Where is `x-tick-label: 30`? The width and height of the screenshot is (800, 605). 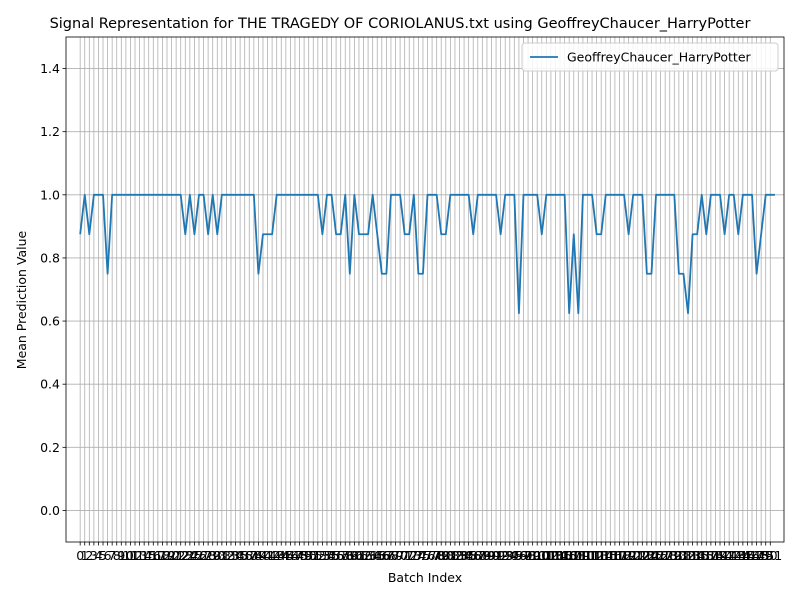
x-tick-label: 30 is located at coordinates (217, 555).